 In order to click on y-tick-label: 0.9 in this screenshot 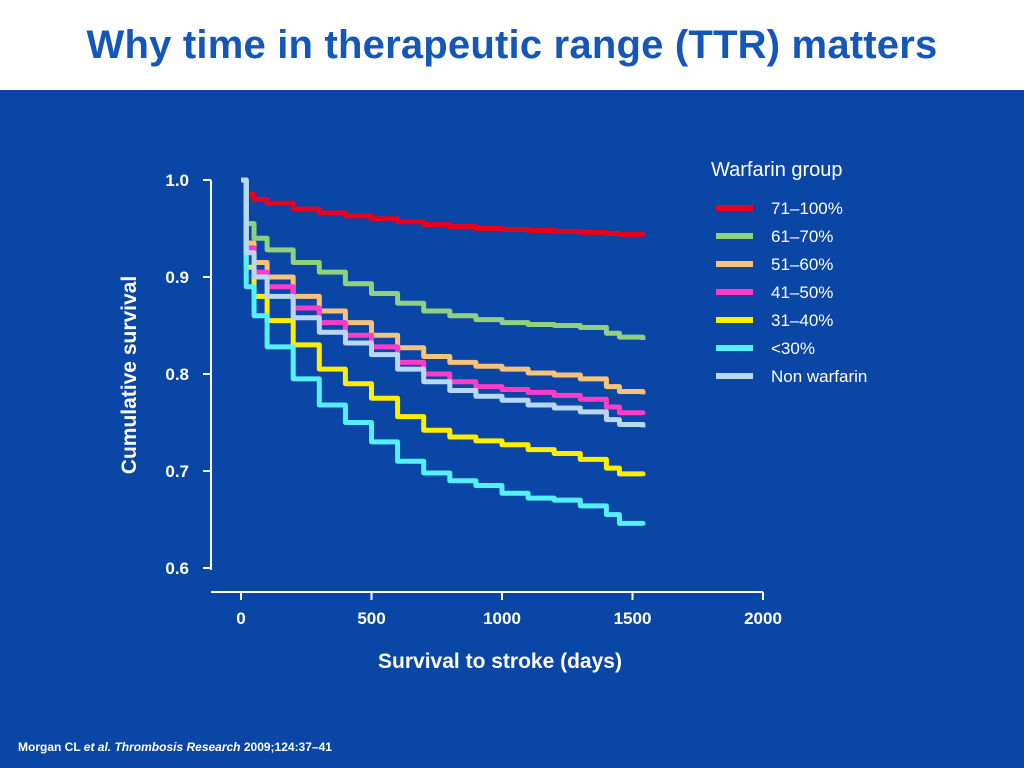, I will do `click(177, 277)`.